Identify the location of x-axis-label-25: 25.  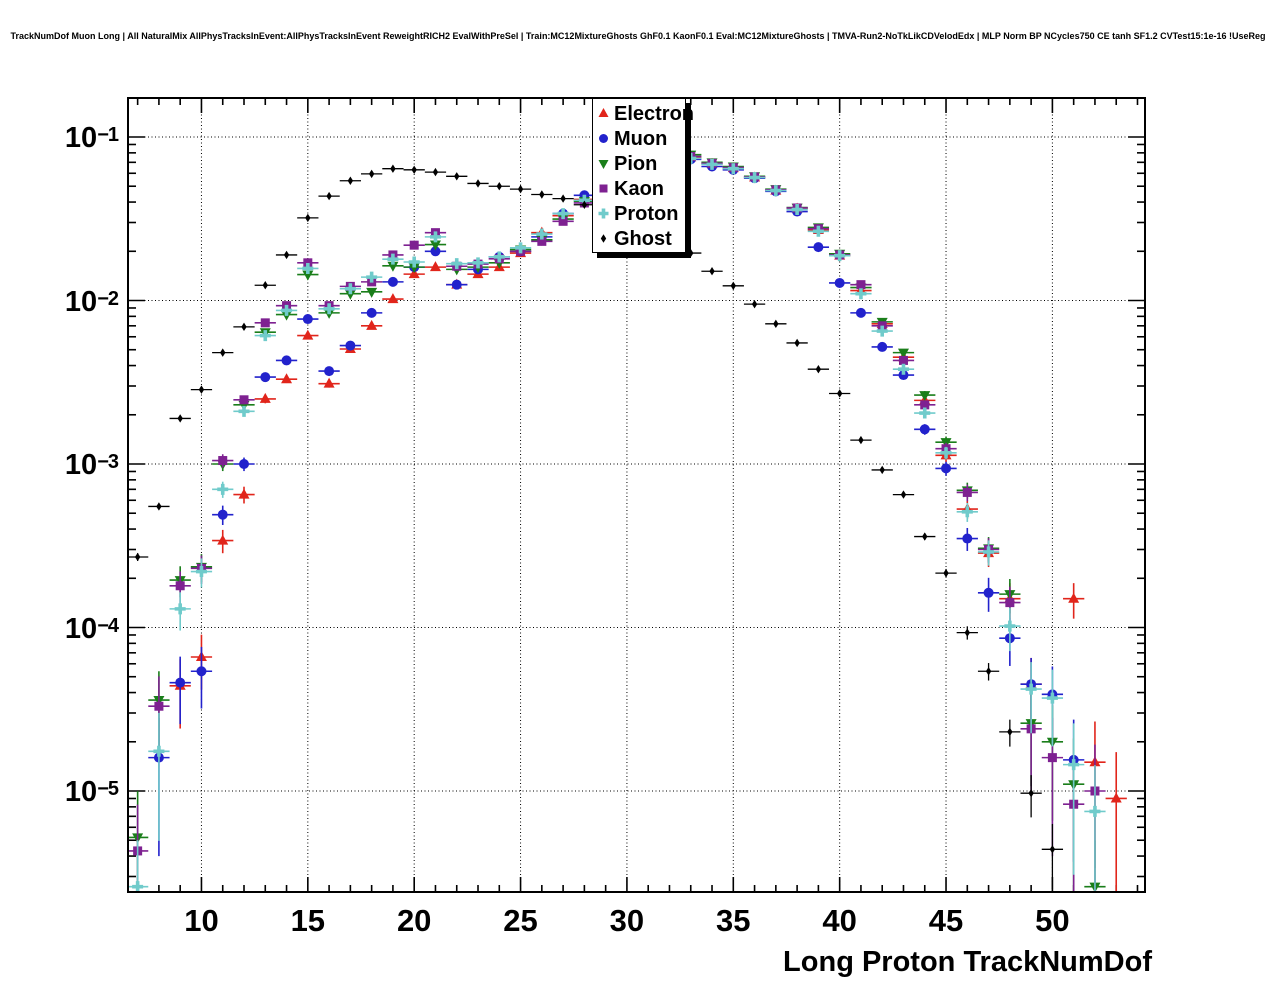
(520, 920).